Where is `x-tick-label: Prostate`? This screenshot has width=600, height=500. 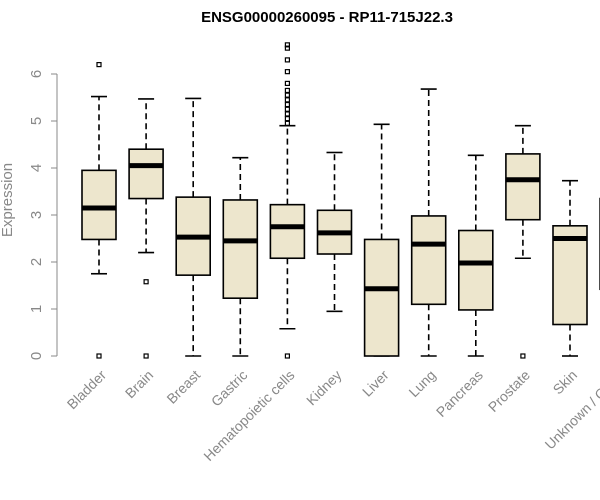 x-tick-label: Prostate is located at coordinates (509, 391).